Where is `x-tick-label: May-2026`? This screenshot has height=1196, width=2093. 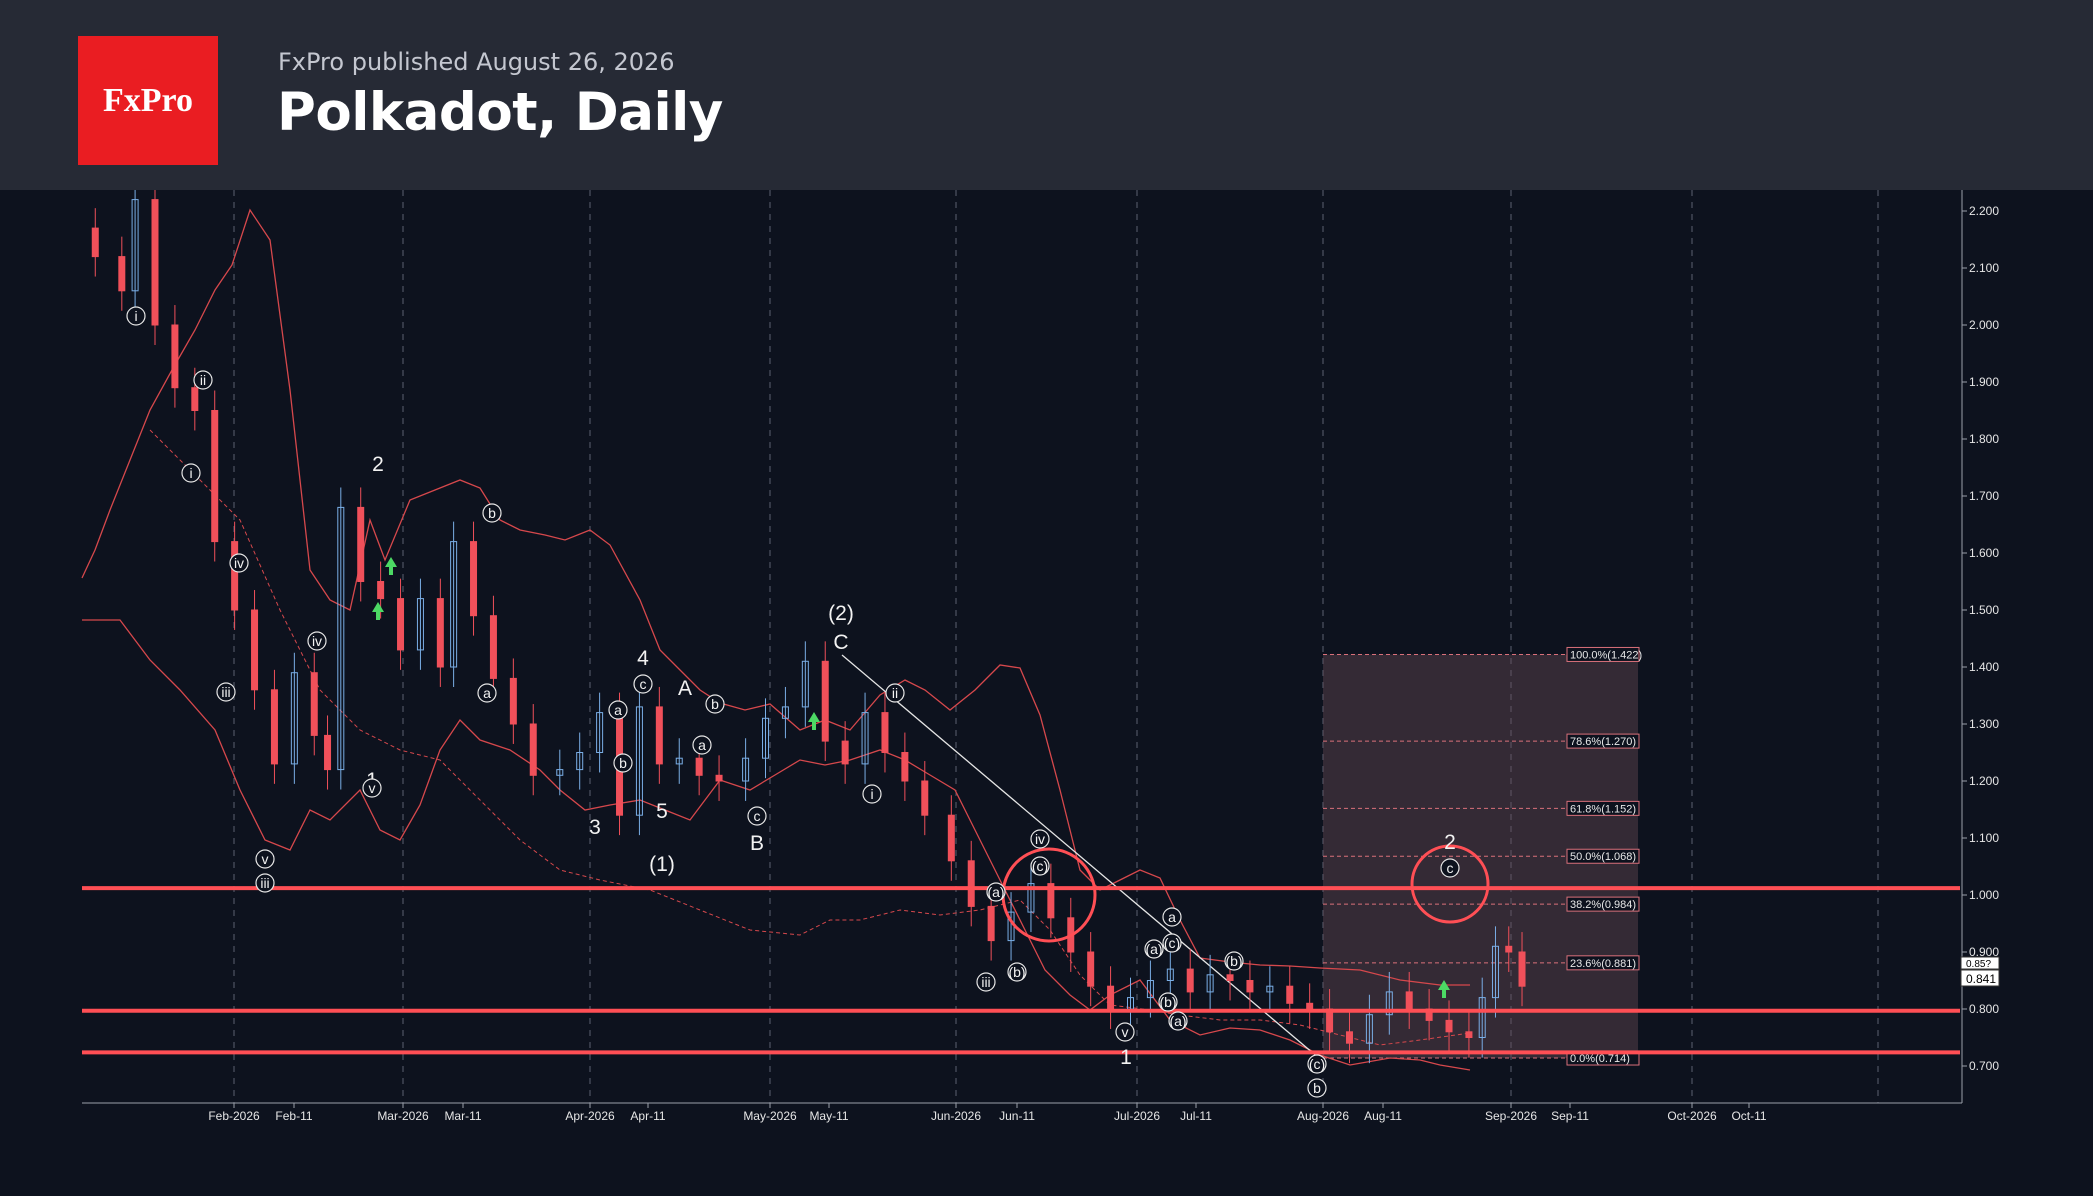
x-tick-label: May-2026 is located at coordinates (770, 1116).